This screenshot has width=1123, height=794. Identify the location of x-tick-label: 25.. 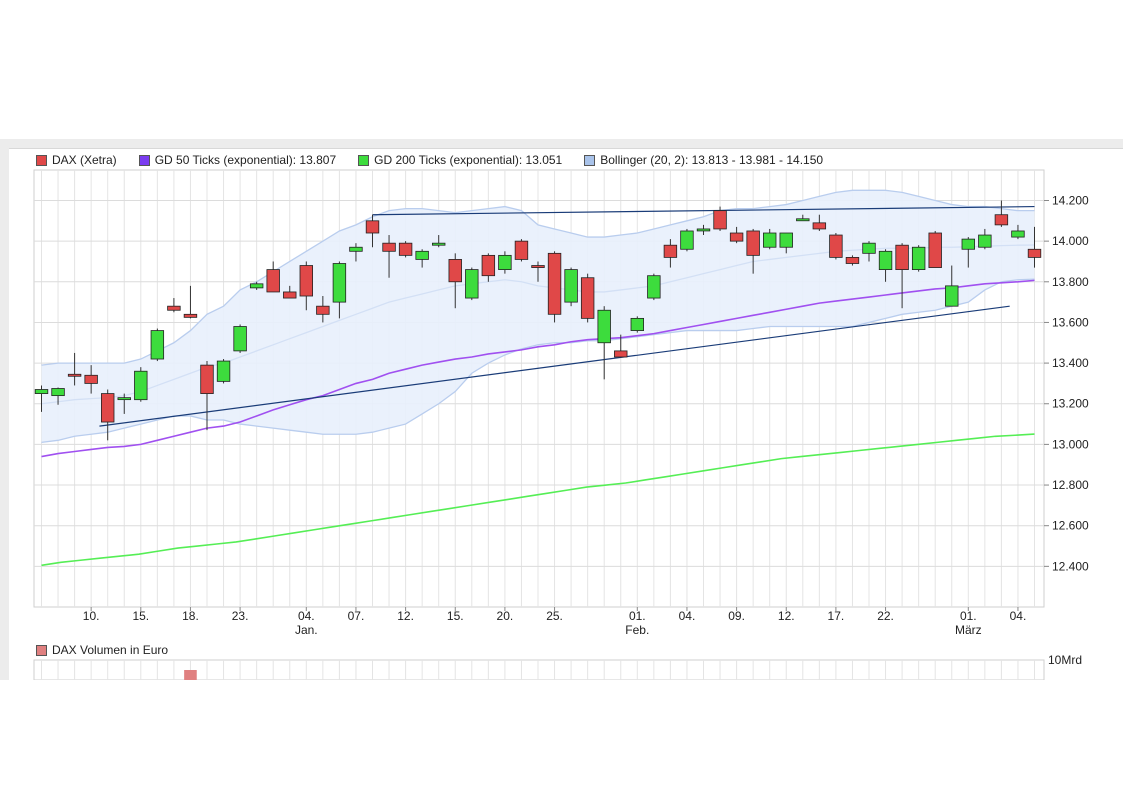
(554, 616).